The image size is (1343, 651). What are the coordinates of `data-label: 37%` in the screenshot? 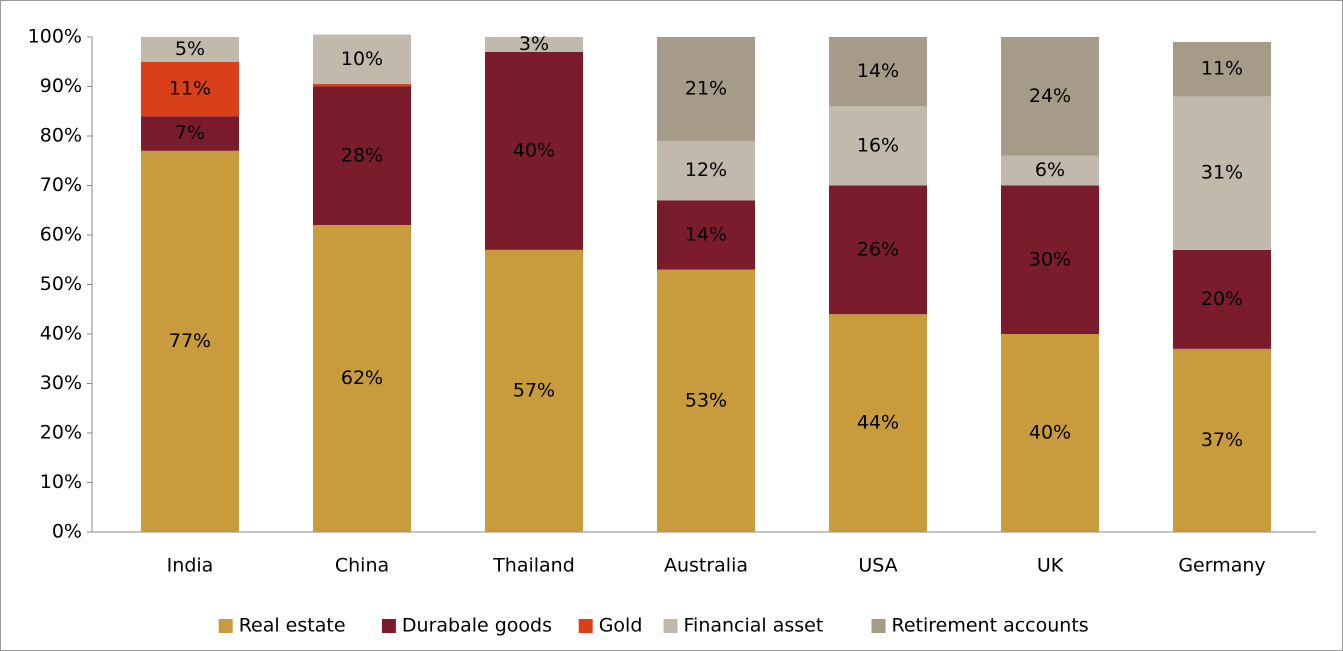 It's located at (1222, 440).